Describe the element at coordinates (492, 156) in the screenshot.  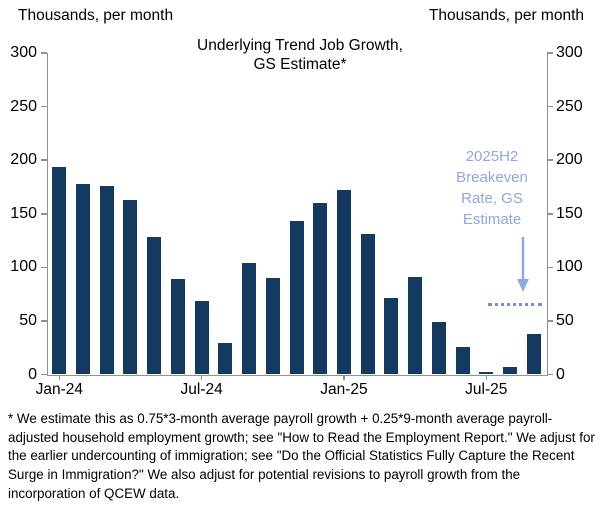
I see `annotation-line-1: 2025H2` at that location.